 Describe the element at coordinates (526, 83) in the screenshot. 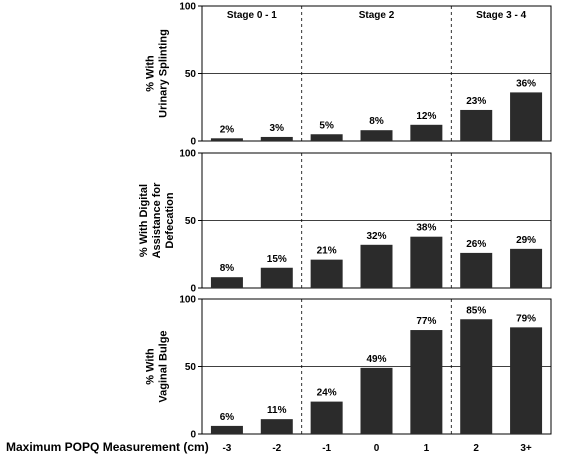

I see `data-label: 36%` at that location.